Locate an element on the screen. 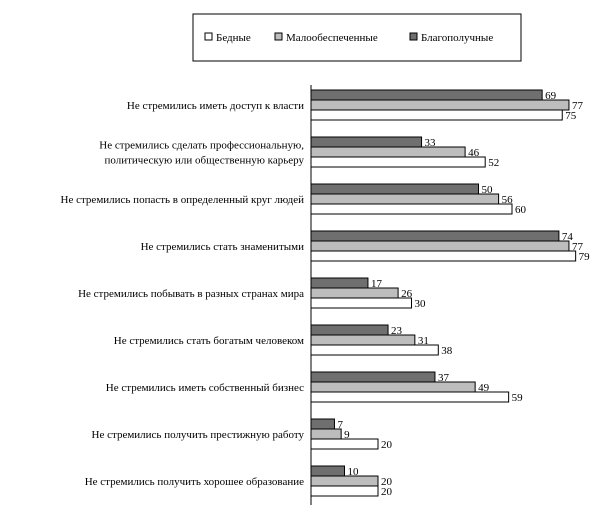  data-label: 46 is located at coordinates (474, 153).